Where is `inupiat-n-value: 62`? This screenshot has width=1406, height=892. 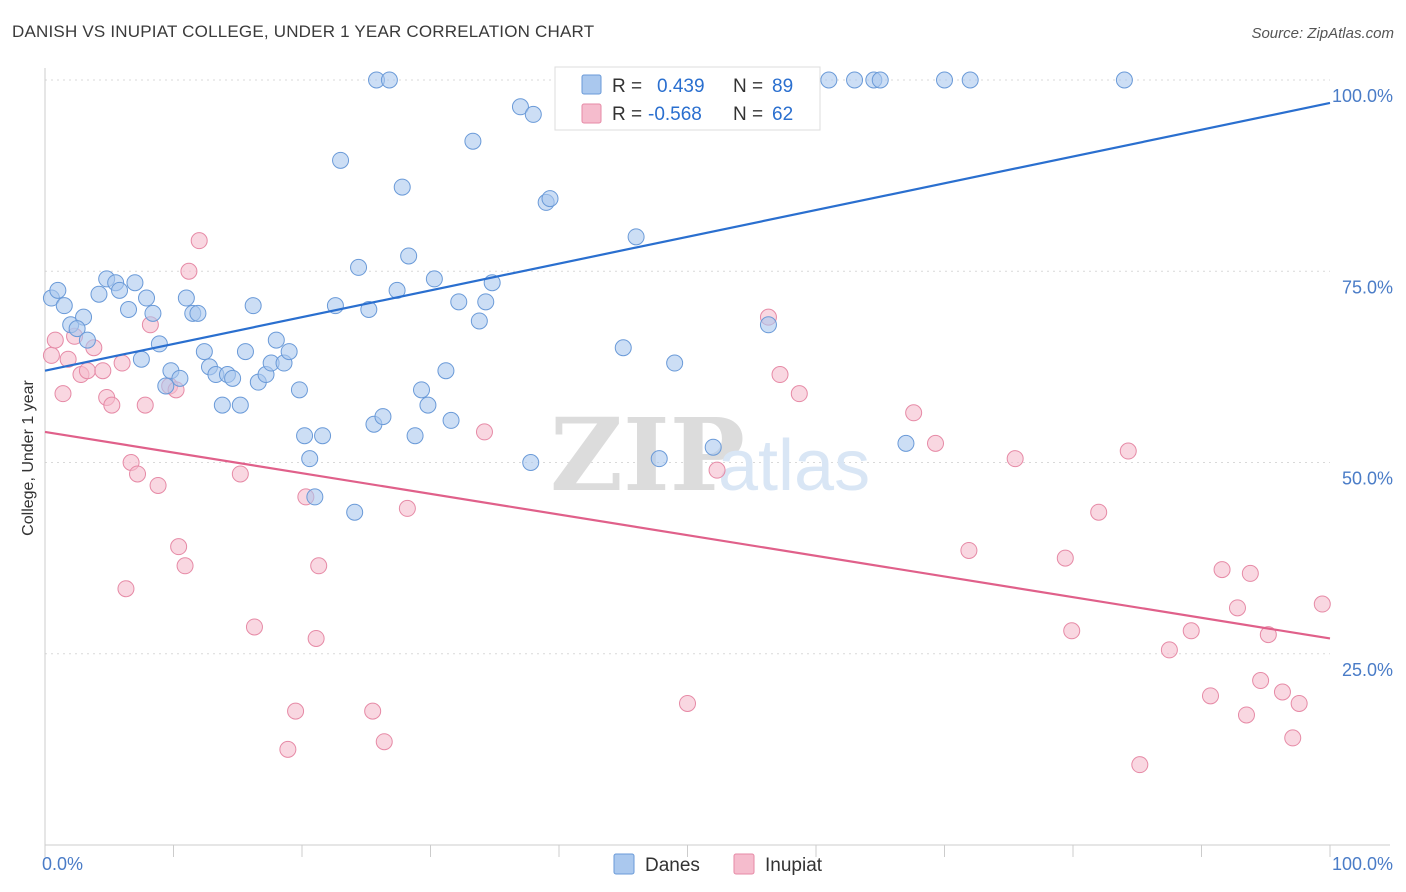
inupiat-n-value: 62 is located at coordinates (782, 114).